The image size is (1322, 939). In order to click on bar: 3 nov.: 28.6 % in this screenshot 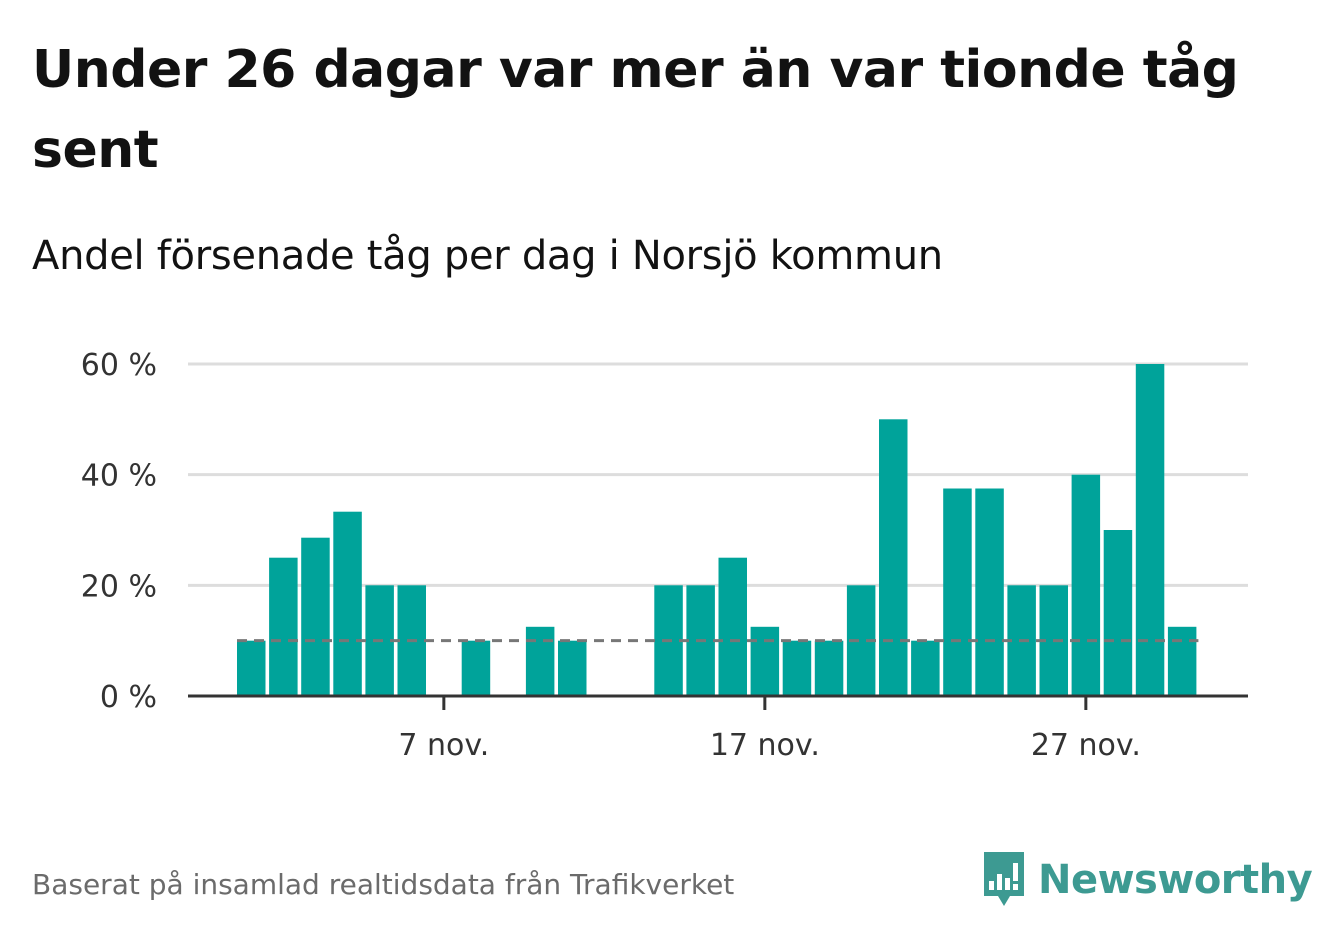, I will do `click(315, 616)`.